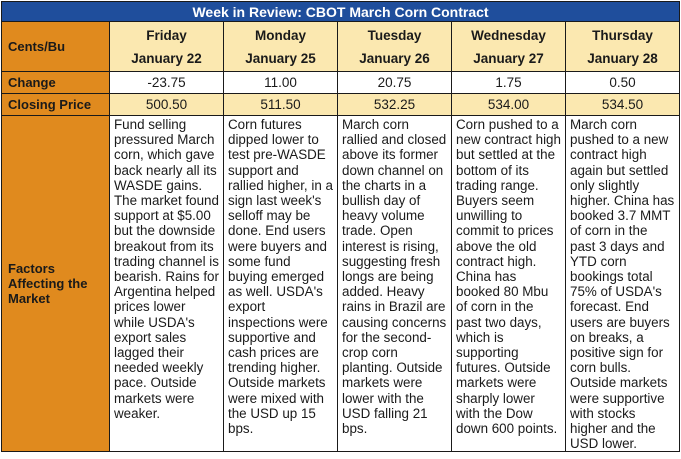 This screenshot has height=459, width=681. What do you see at coordinates (622, 58) in the screenshot?
I see `day-date: January 28` at bounding box center [622, 58].